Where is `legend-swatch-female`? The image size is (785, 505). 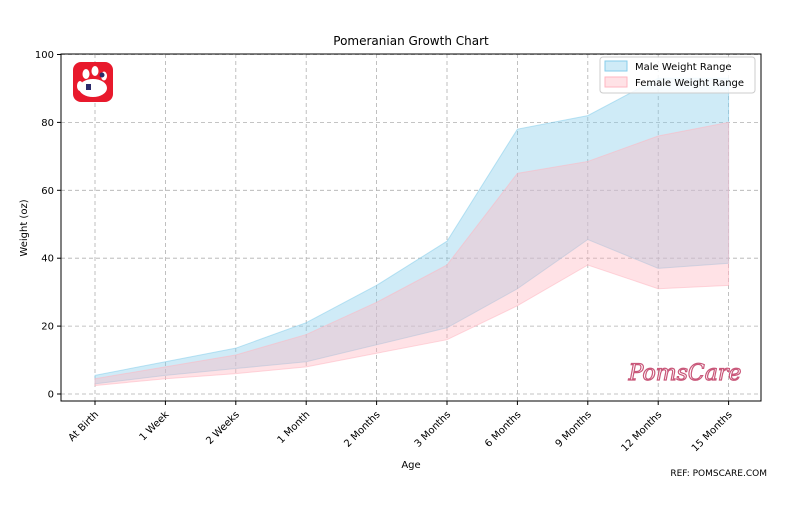
legend-swatch-female is located at coordinates (616, 82).